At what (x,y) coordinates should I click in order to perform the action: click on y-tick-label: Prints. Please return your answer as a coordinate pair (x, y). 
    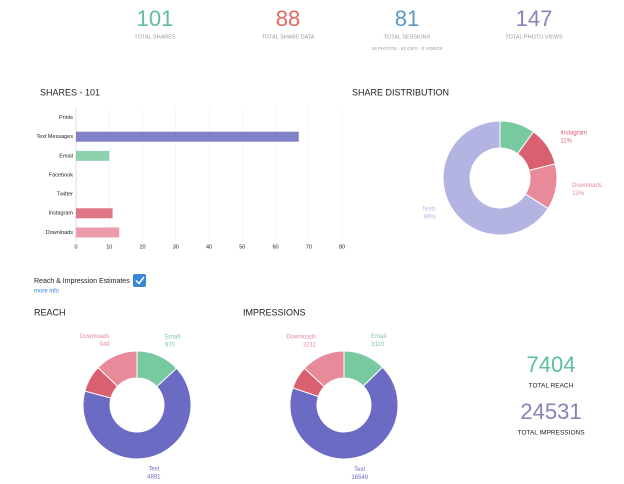
    Looking at the image, I should click on (66, 118).